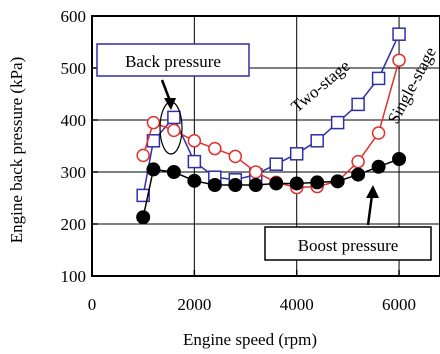 This screenshot has height=354, width=440. I want to click on boost-pressure-pointer, so click(370, 210).